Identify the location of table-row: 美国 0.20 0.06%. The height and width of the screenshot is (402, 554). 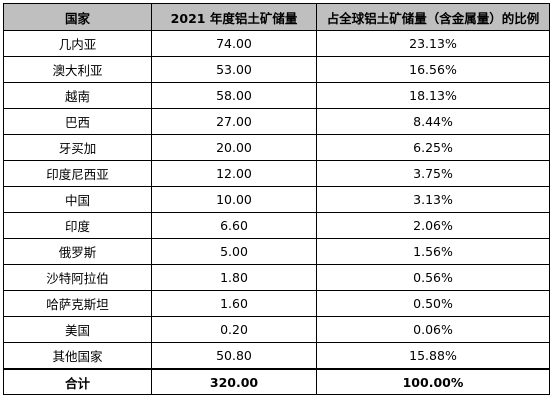
(276, 329).